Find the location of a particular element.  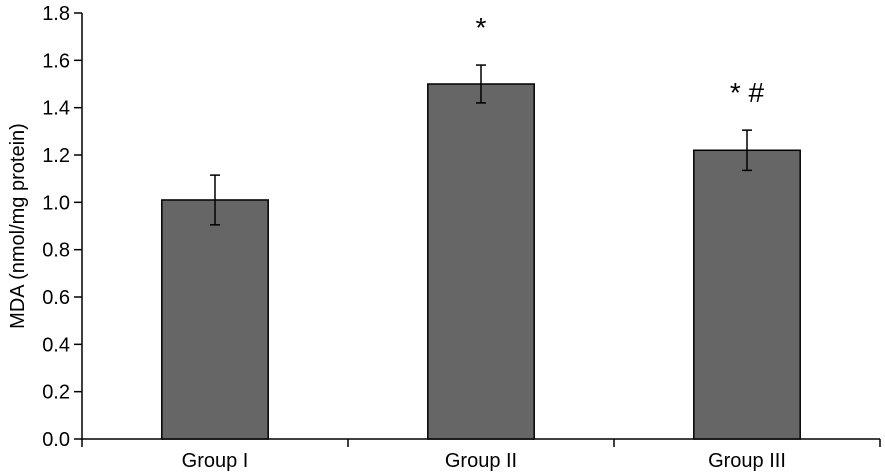

significance-annotations: * * # is located at coordinates (620, 60).